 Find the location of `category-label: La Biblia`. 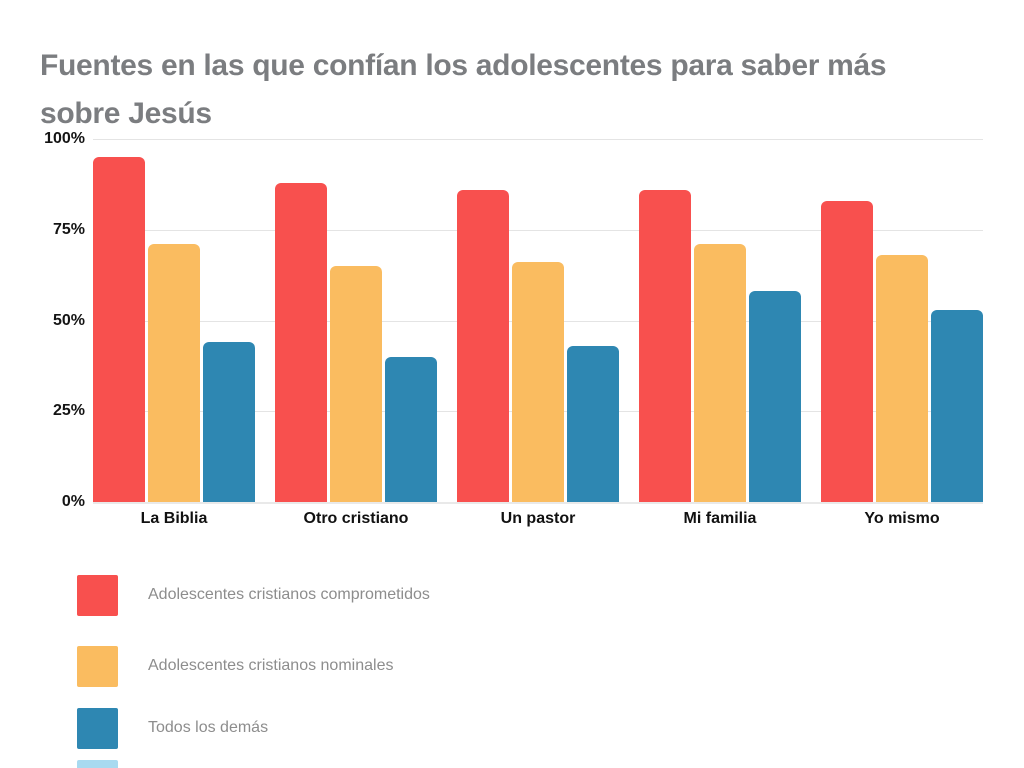

category-label: La Biblia is located at coordinates (174, 518).